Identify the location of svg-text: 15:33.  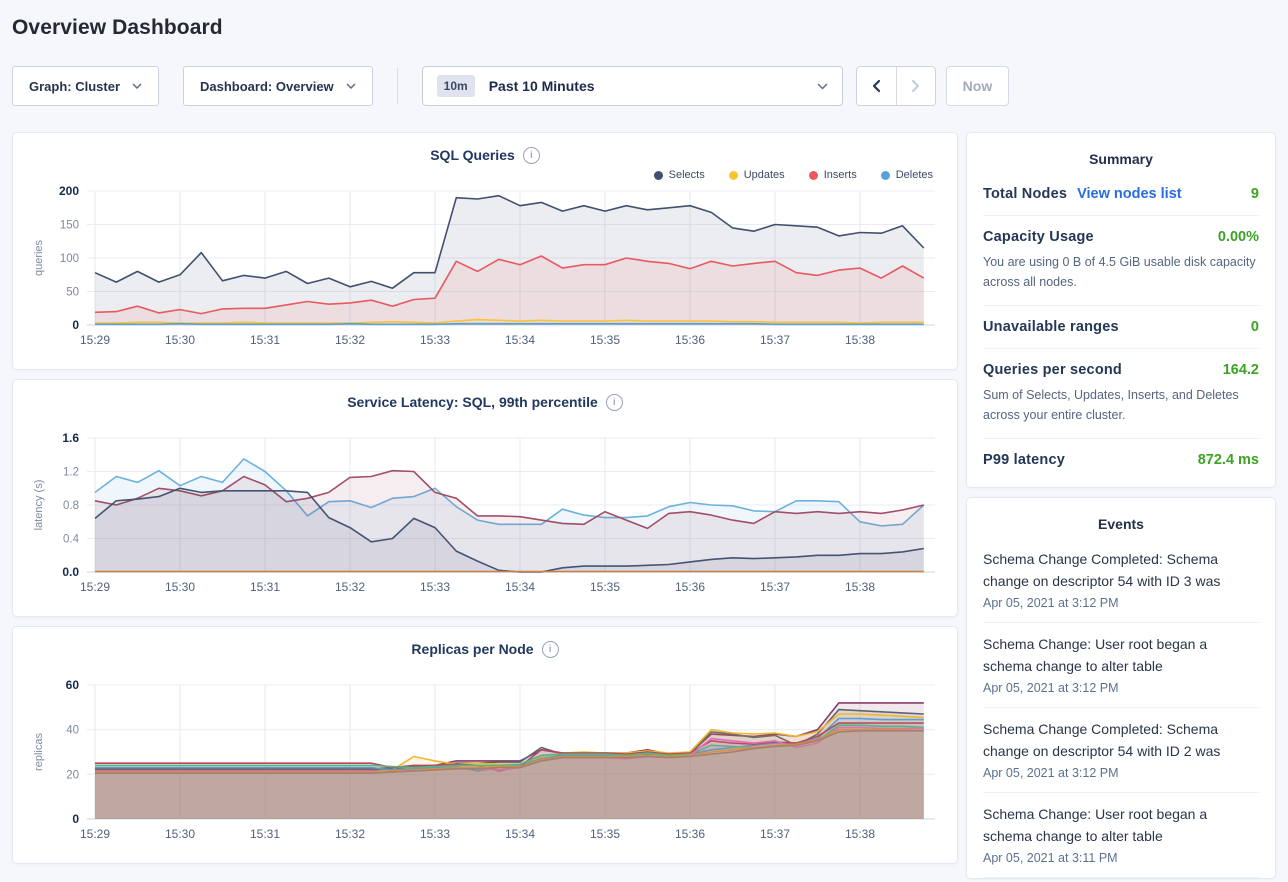
(435, 834).